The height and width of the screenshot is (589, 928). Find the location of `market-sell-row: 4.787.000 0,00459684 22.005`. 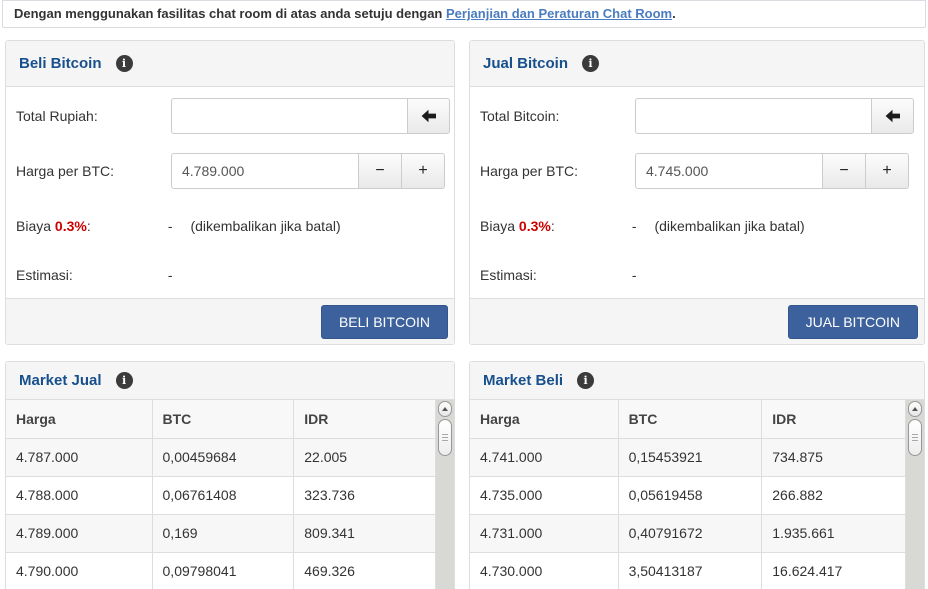

market-sell-row: 4.787.000 0,00459684 22.005 is located at coordinates (221, 457).